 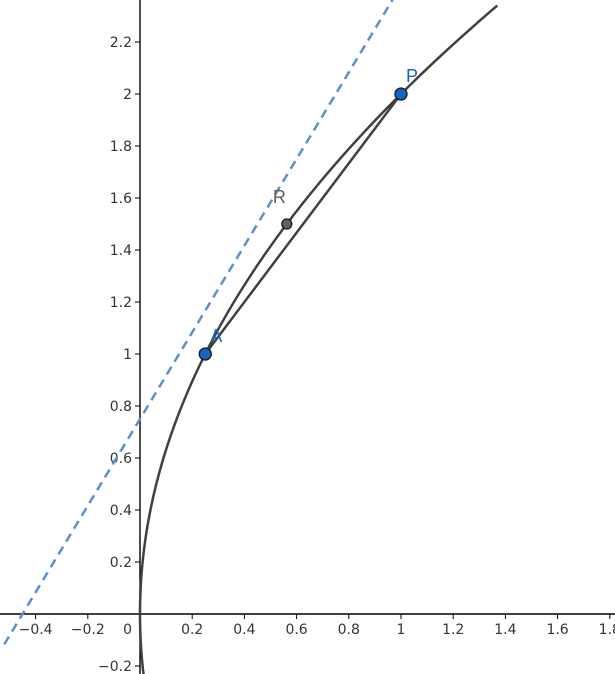 What do you see at coordinates (121, 563) in the screenshot?
I see `y-tick-label: 0.2` at bounding box center [121, 563].